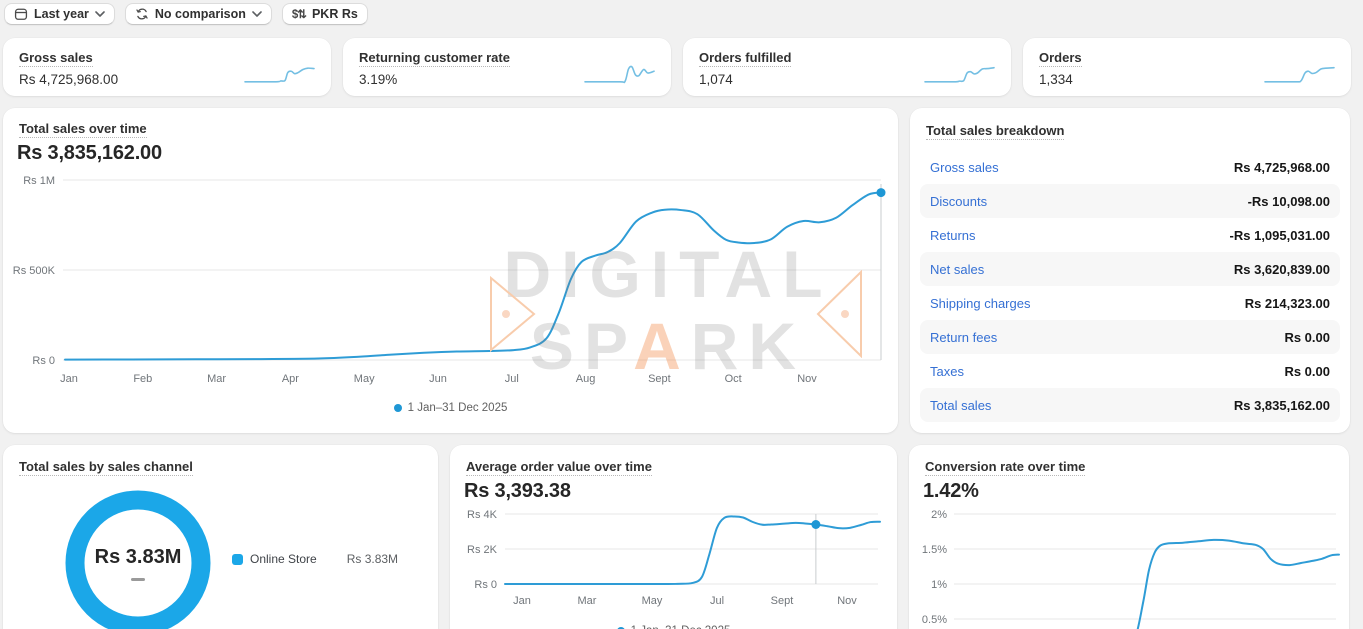  I want to click on breakdown-row: Total sales Rs 3,835,162.00, so click(1130, 405).